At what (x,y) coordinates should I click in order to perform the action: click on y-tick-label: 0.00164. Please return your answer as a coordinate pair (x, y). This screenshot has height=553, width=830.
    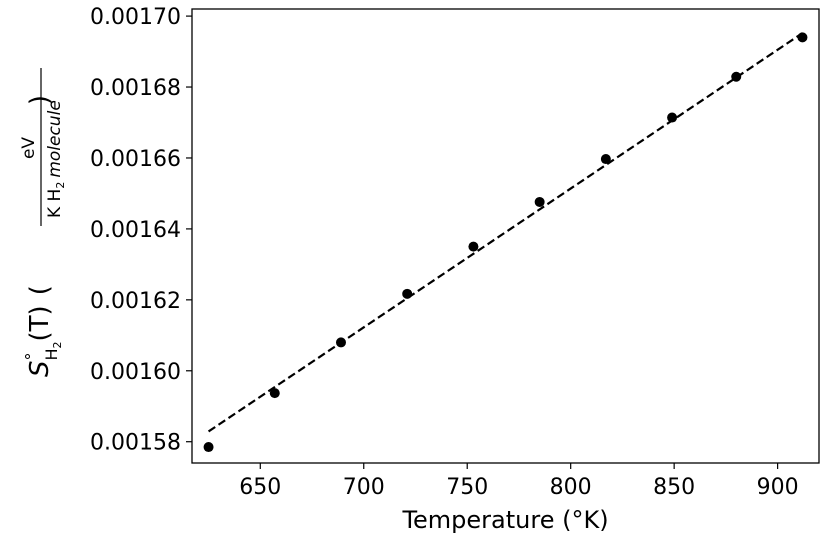
    Looking at the image, I should click on (135, 230).